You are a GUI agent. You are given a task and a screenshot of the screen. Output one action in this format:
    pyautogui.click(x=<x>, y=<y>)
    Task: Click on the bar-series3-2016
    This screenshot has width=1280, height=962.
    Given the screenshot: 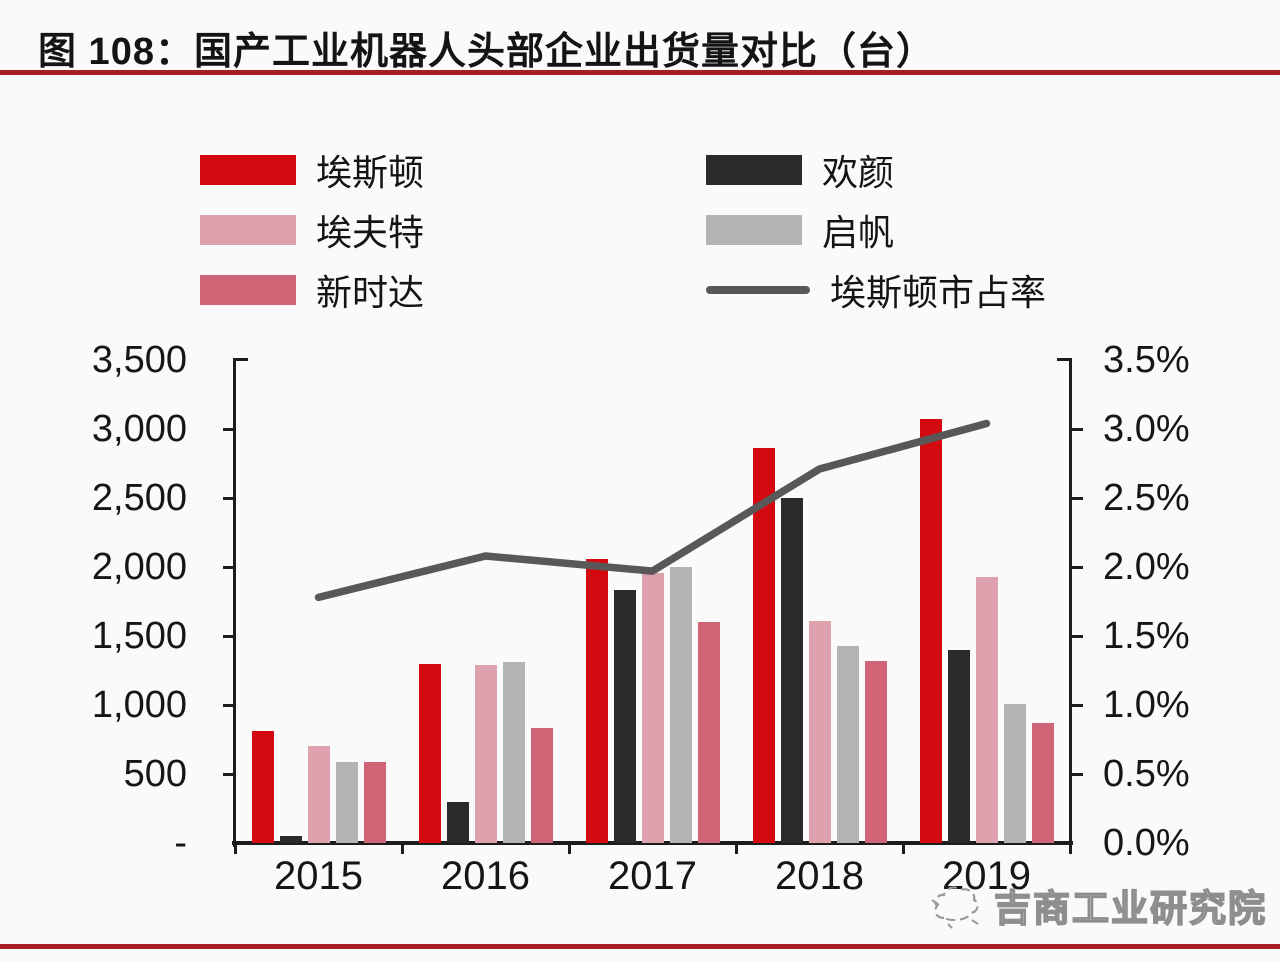 What is the action you would take?
    pyautogui.click(x=513, y=752)
    